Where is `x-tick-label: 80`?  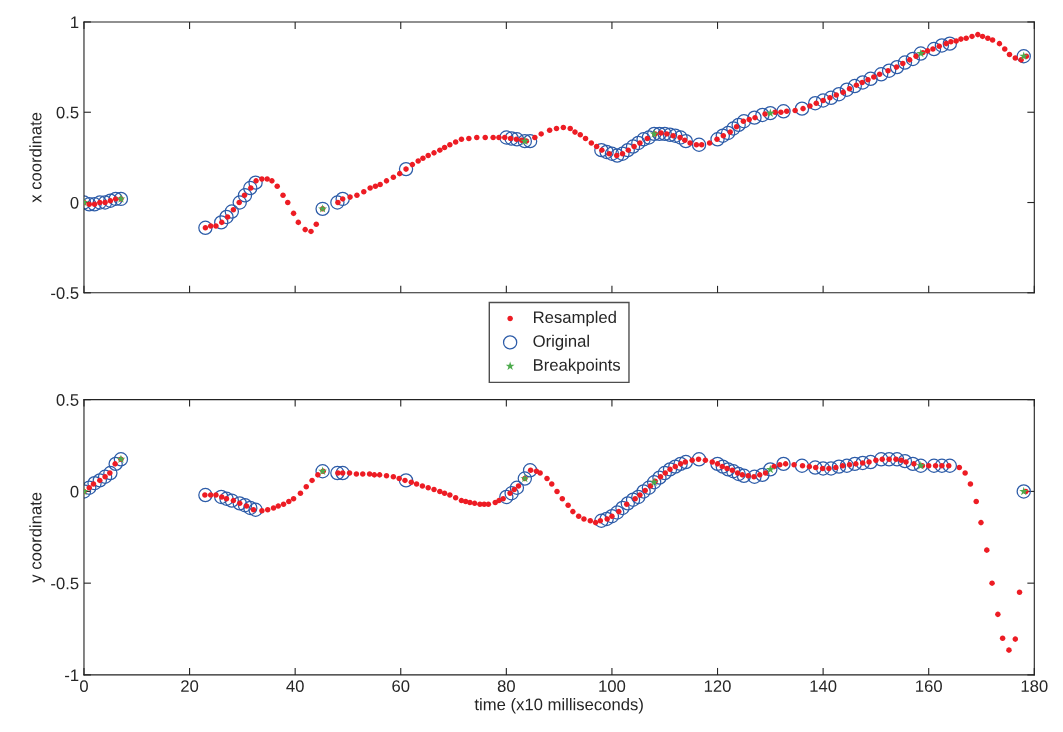
x-tick-label: 80 is located at coordinates (506, 686).